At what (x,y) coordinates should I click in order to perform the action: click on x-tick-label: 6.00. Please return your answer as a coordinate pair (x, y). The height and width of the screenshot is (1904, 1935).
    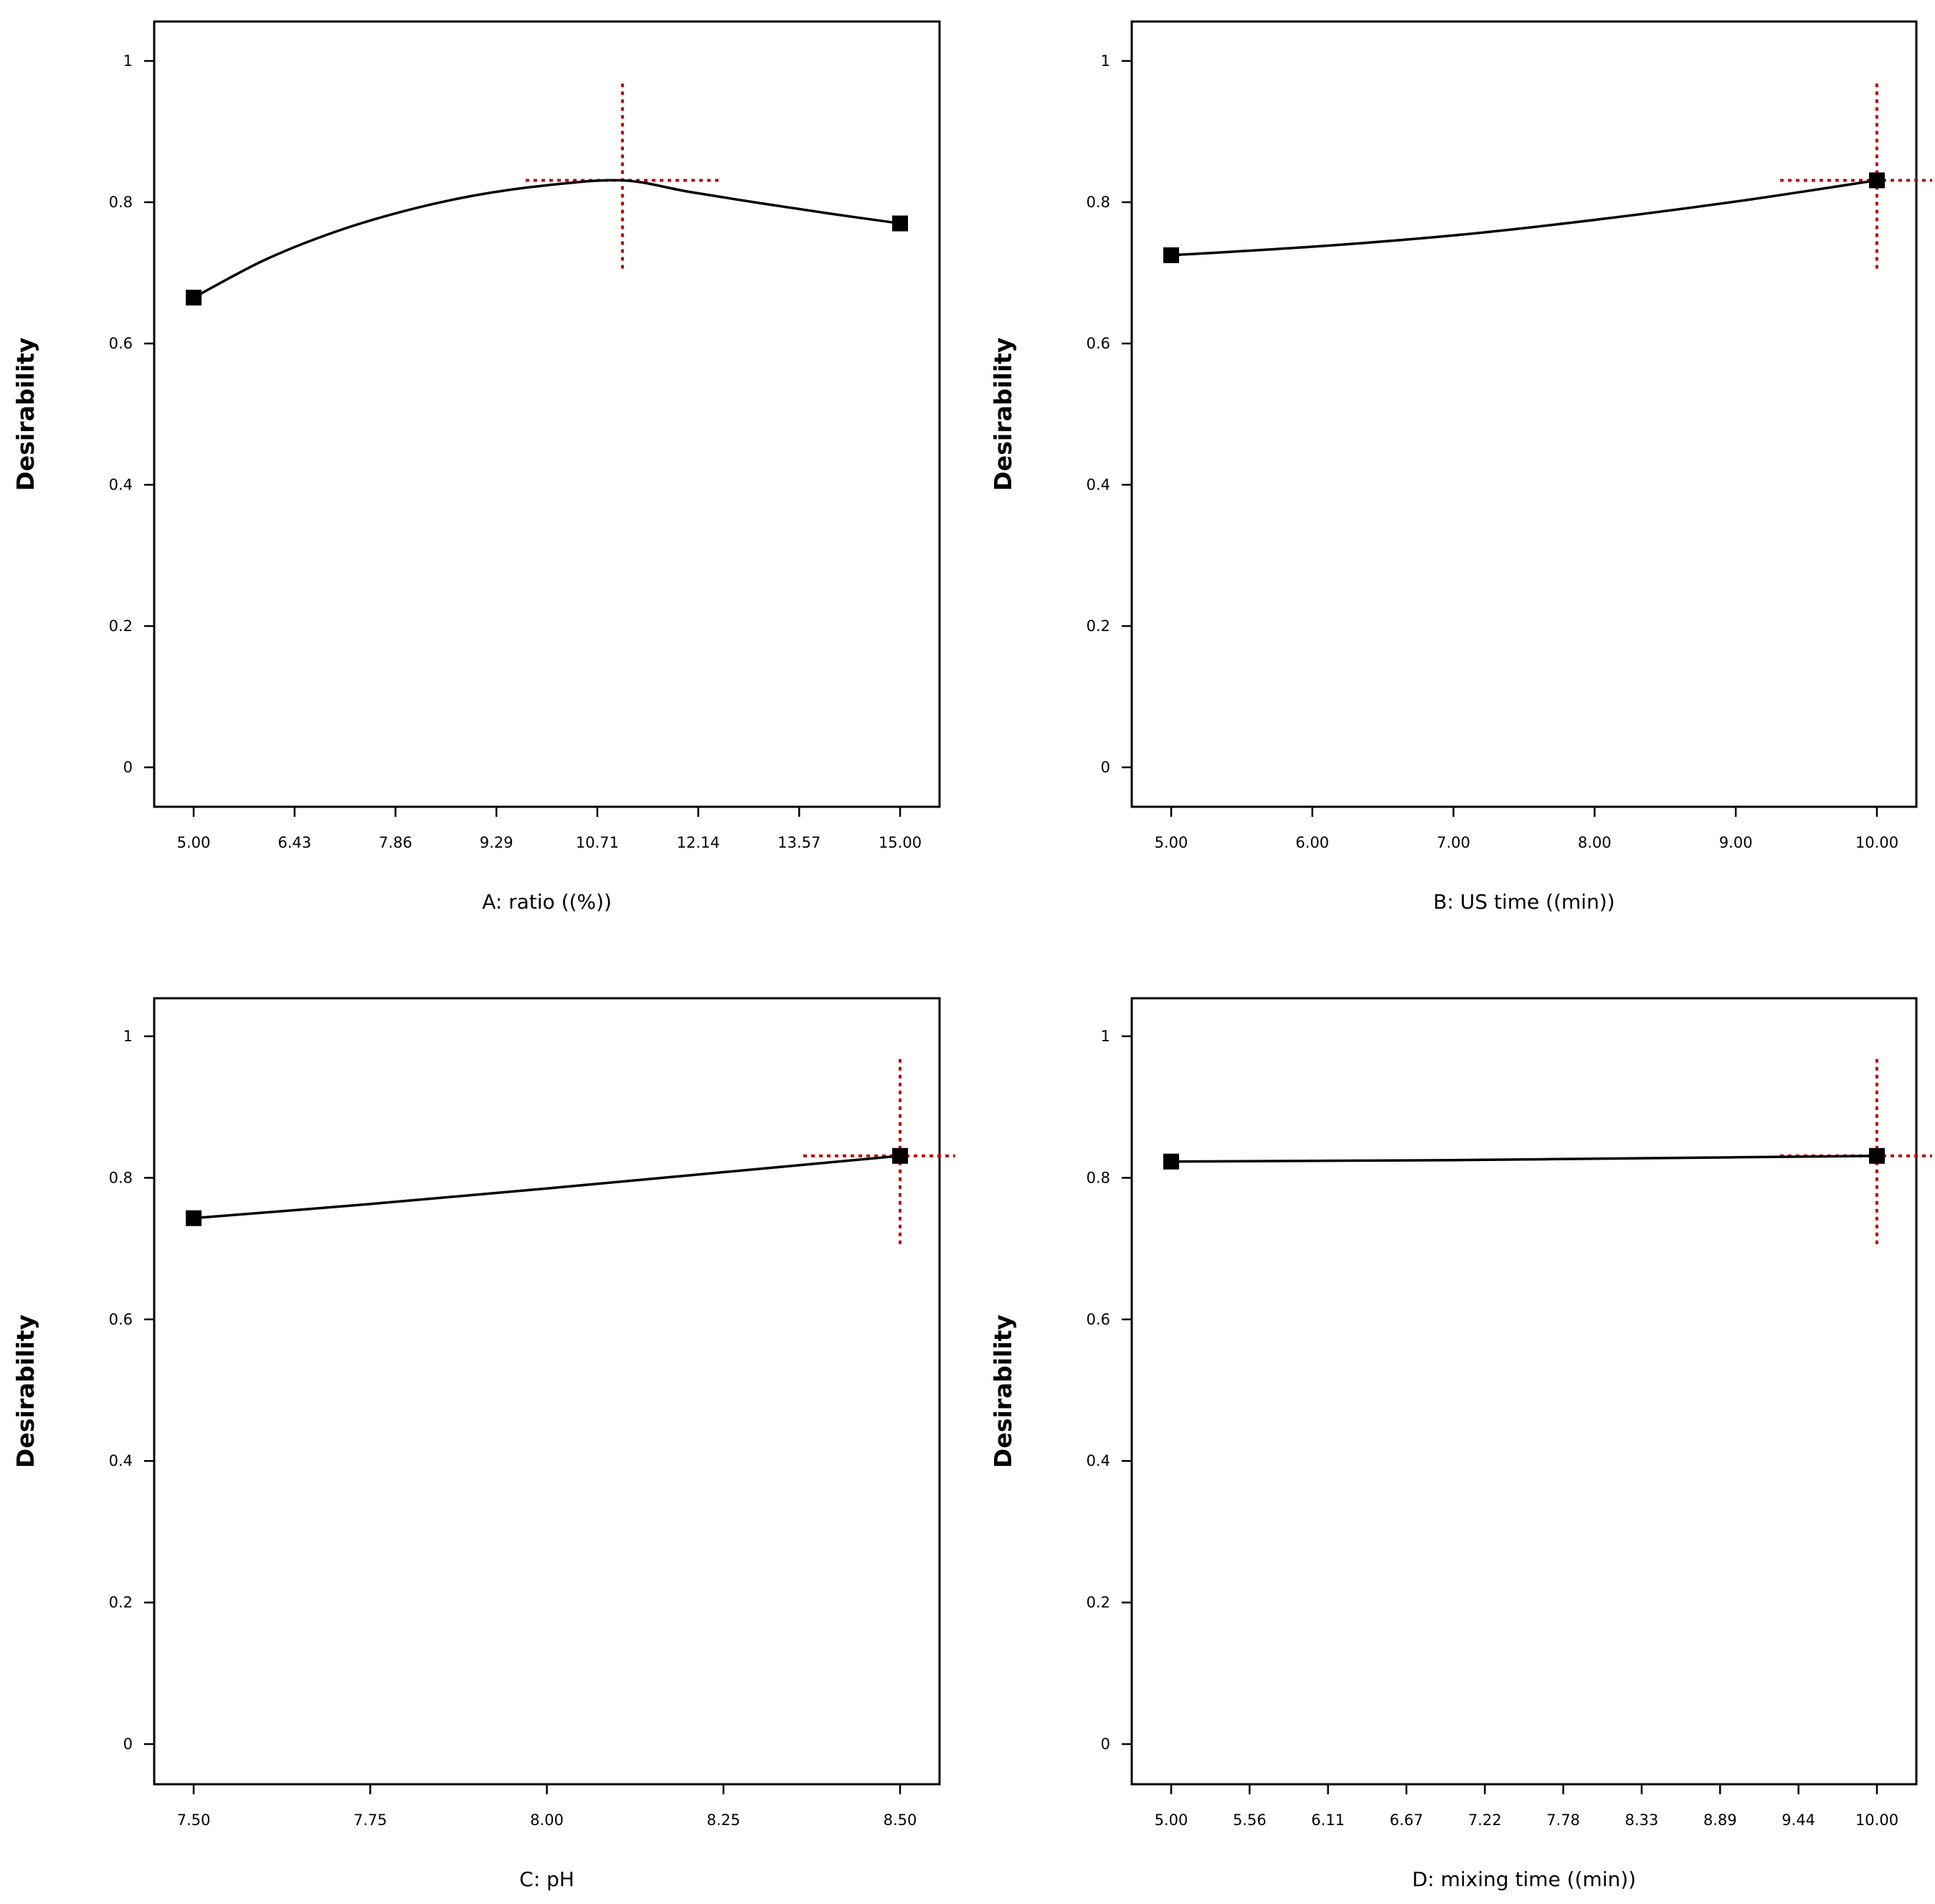
    Looking at the image, I should click on (1312, 842).